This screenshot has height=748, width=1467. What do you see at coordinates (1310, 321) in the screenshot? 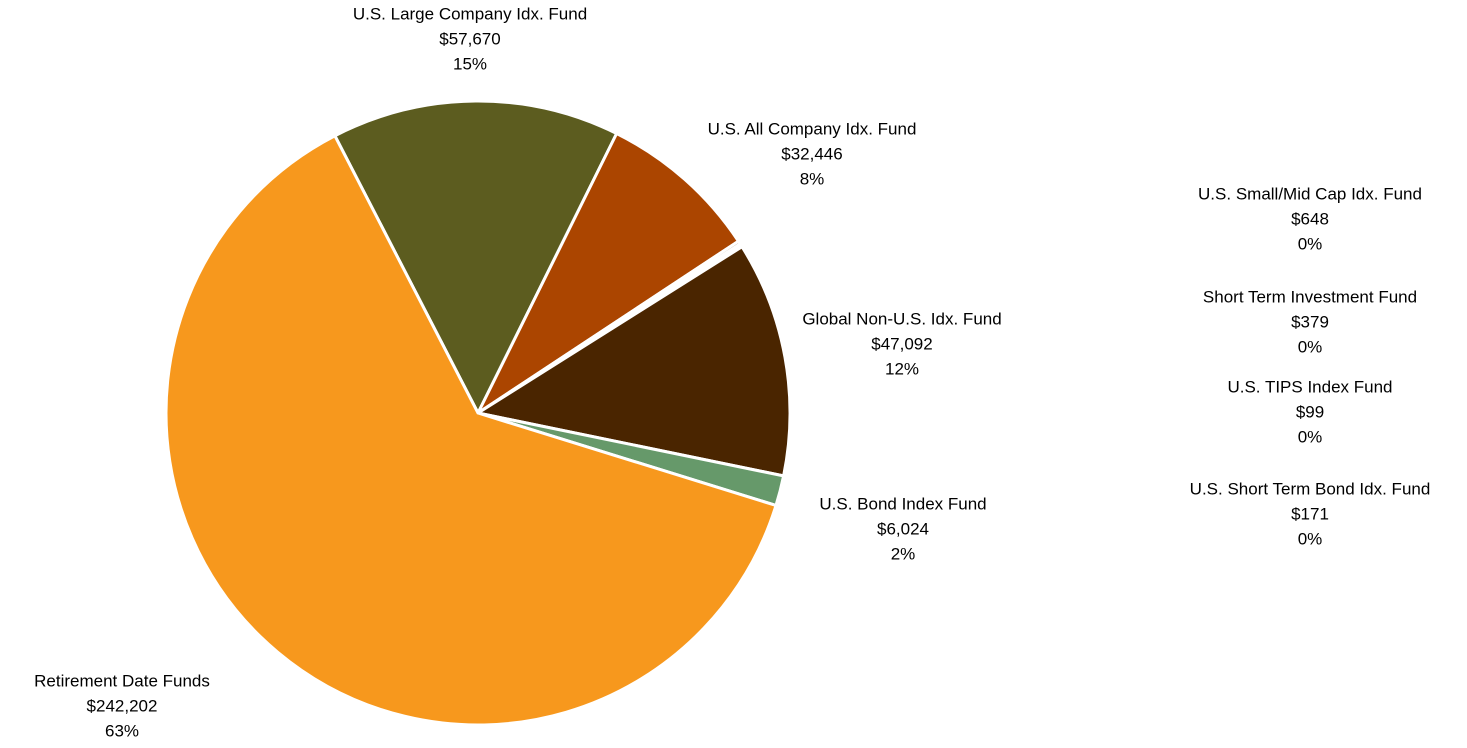
I see `value-label: $379` at bounding box center [1310, 321].